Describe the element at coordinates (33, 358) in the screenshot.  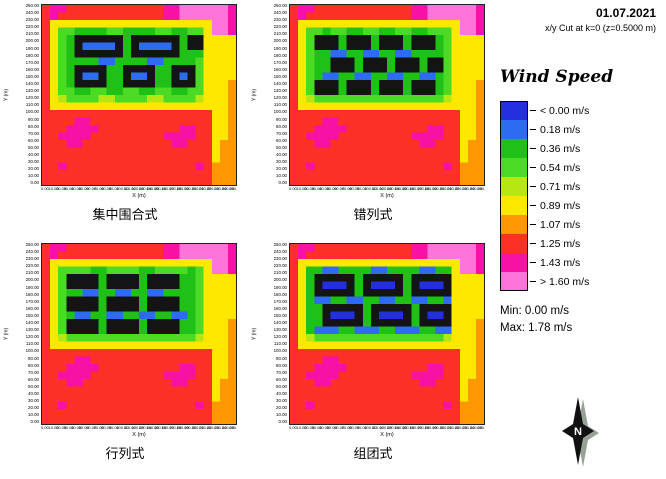
I see `y-tick-label: 90.00` at that location.